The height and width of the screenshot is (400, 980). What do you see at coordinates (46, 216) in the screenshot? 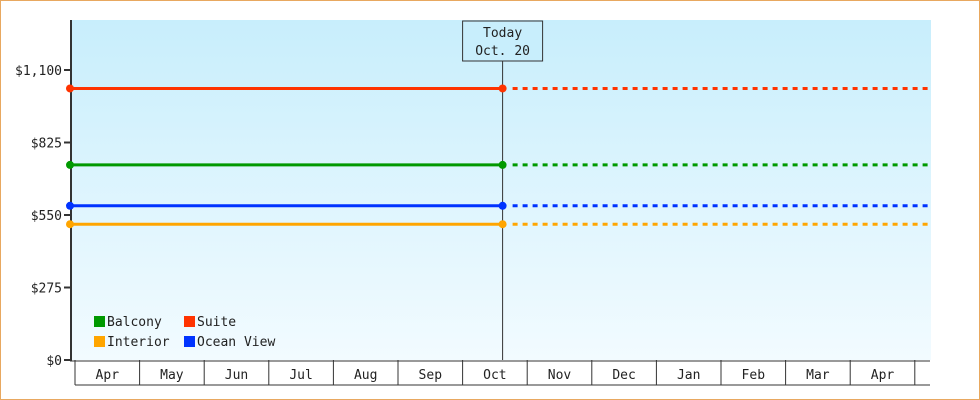
I see `y-tick-label: $550` at bounding box center [46, 216].